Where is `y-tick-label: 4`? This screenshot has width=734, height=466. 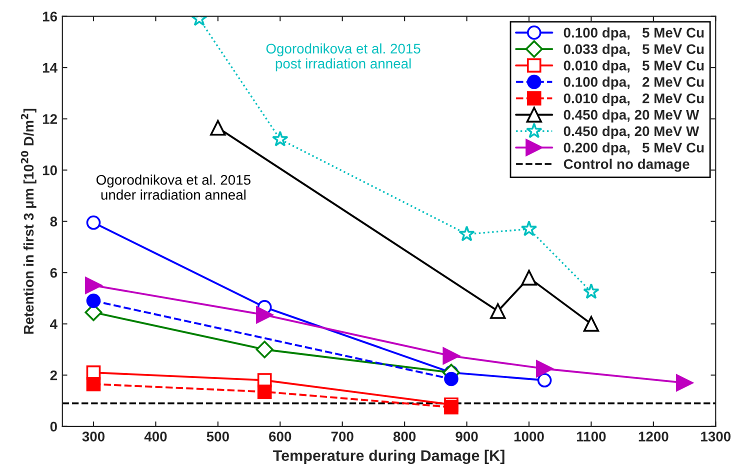
y-tick-label: 4 is located at coordinates (54, 324).